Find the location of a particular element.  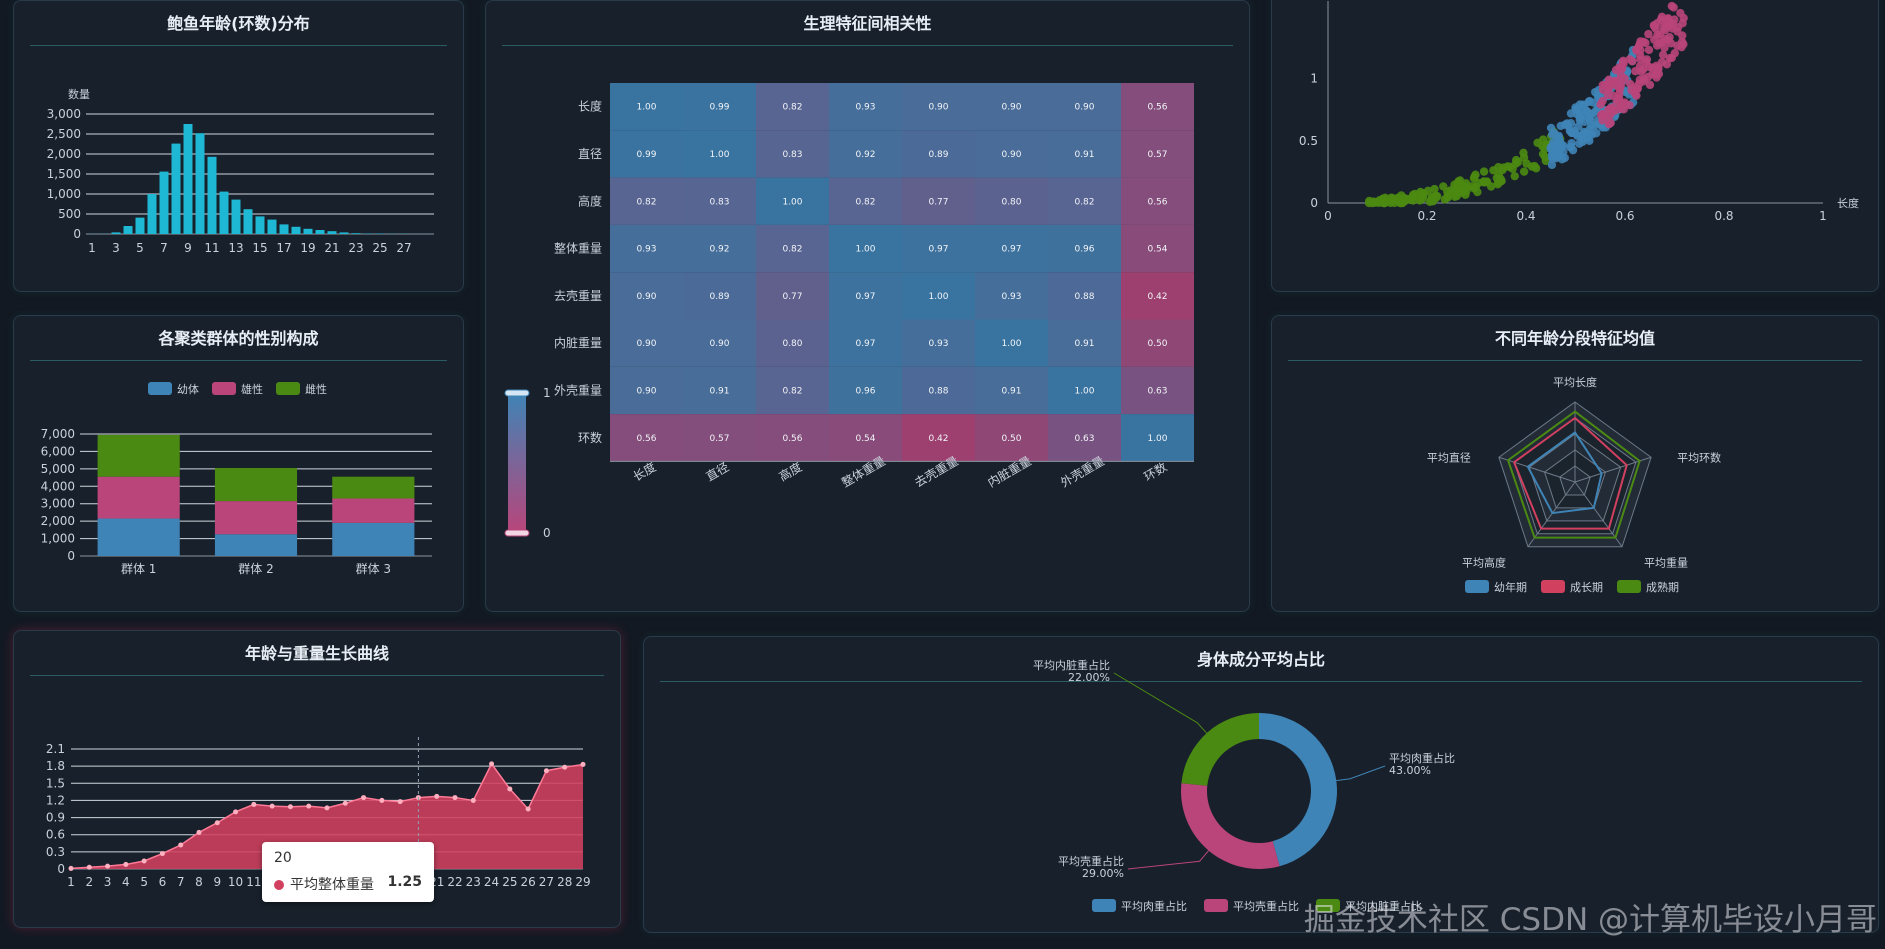

scatter-panel: 0 0.2 0.4 0.6 0.8 1 0 0.5 1 长度 is located at coordinates (1575, 146).